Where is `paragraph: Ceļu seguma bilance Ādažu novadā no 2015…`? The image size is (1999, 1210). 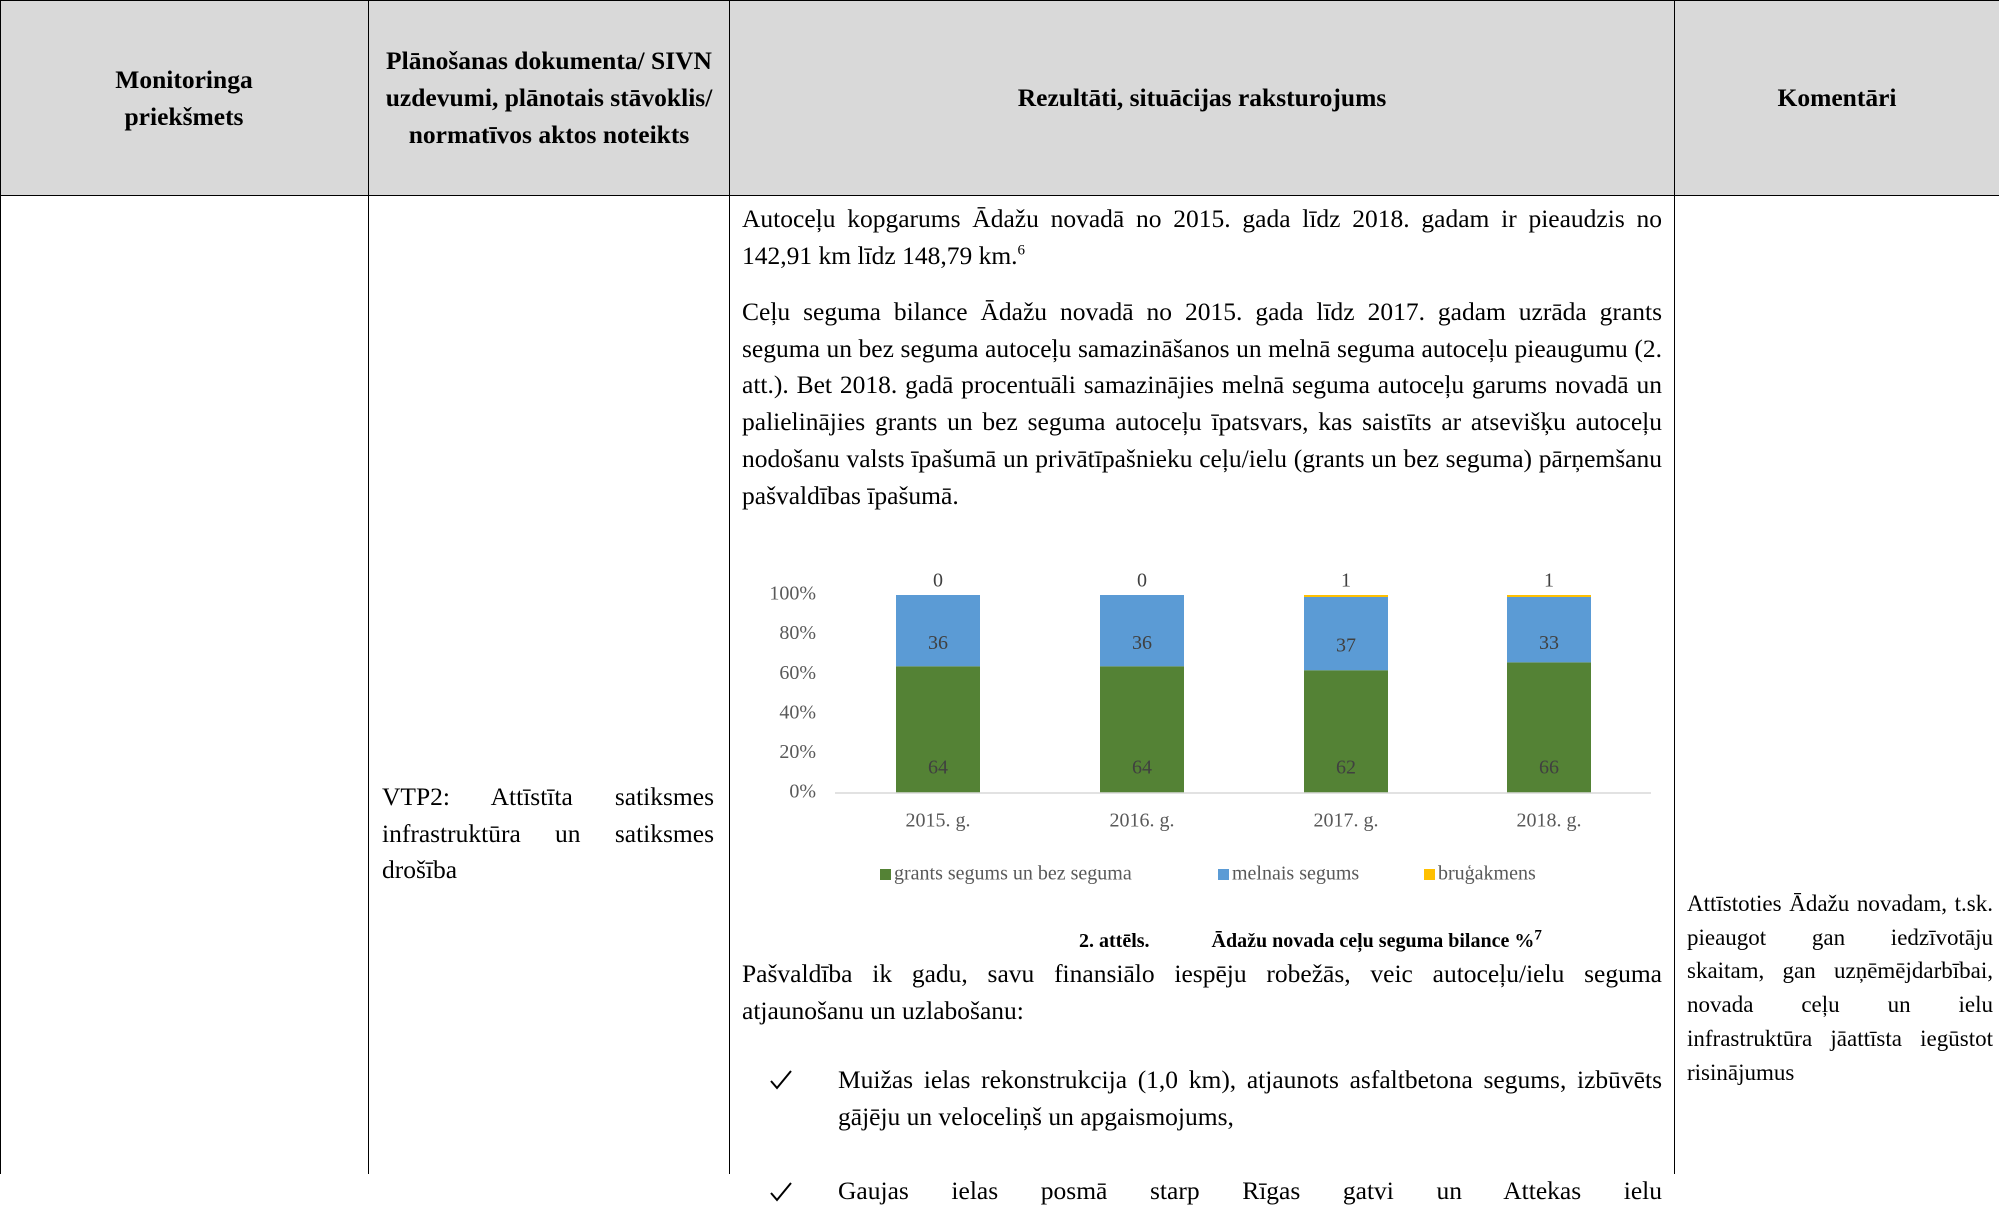 paragraph: Ceļu seguma bilance Ādažu novadā no 2015… is located at coordinates (1202, 404).